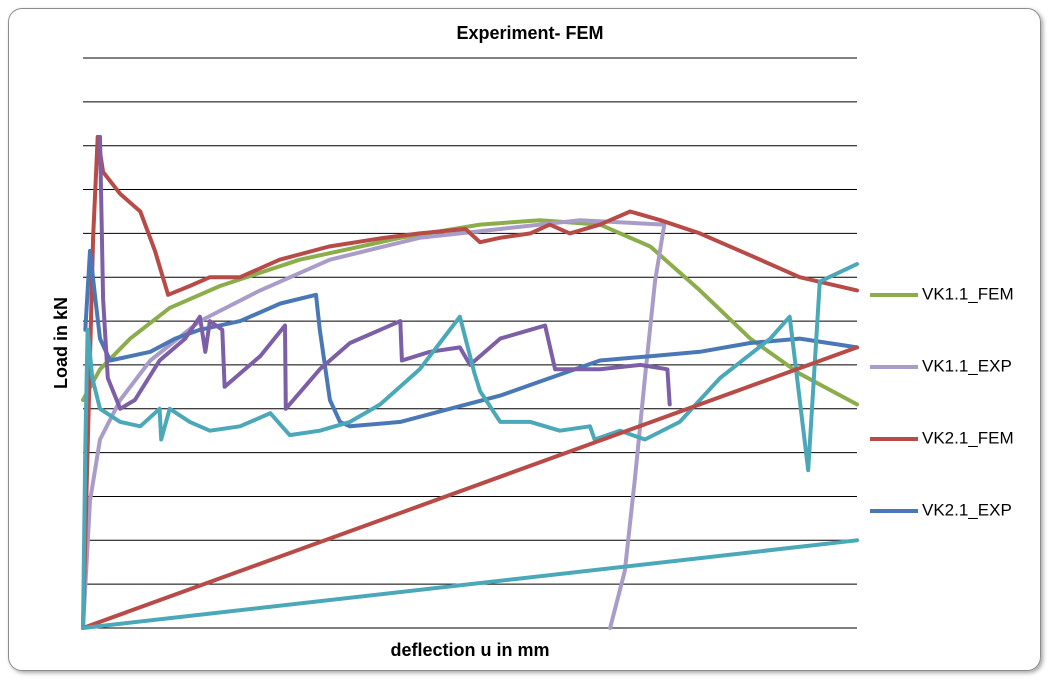 Image resolution: width=1051 pixels, height=681 pixels. I want to click on legend-label: VK2.1_EXP, so click(967, 509).